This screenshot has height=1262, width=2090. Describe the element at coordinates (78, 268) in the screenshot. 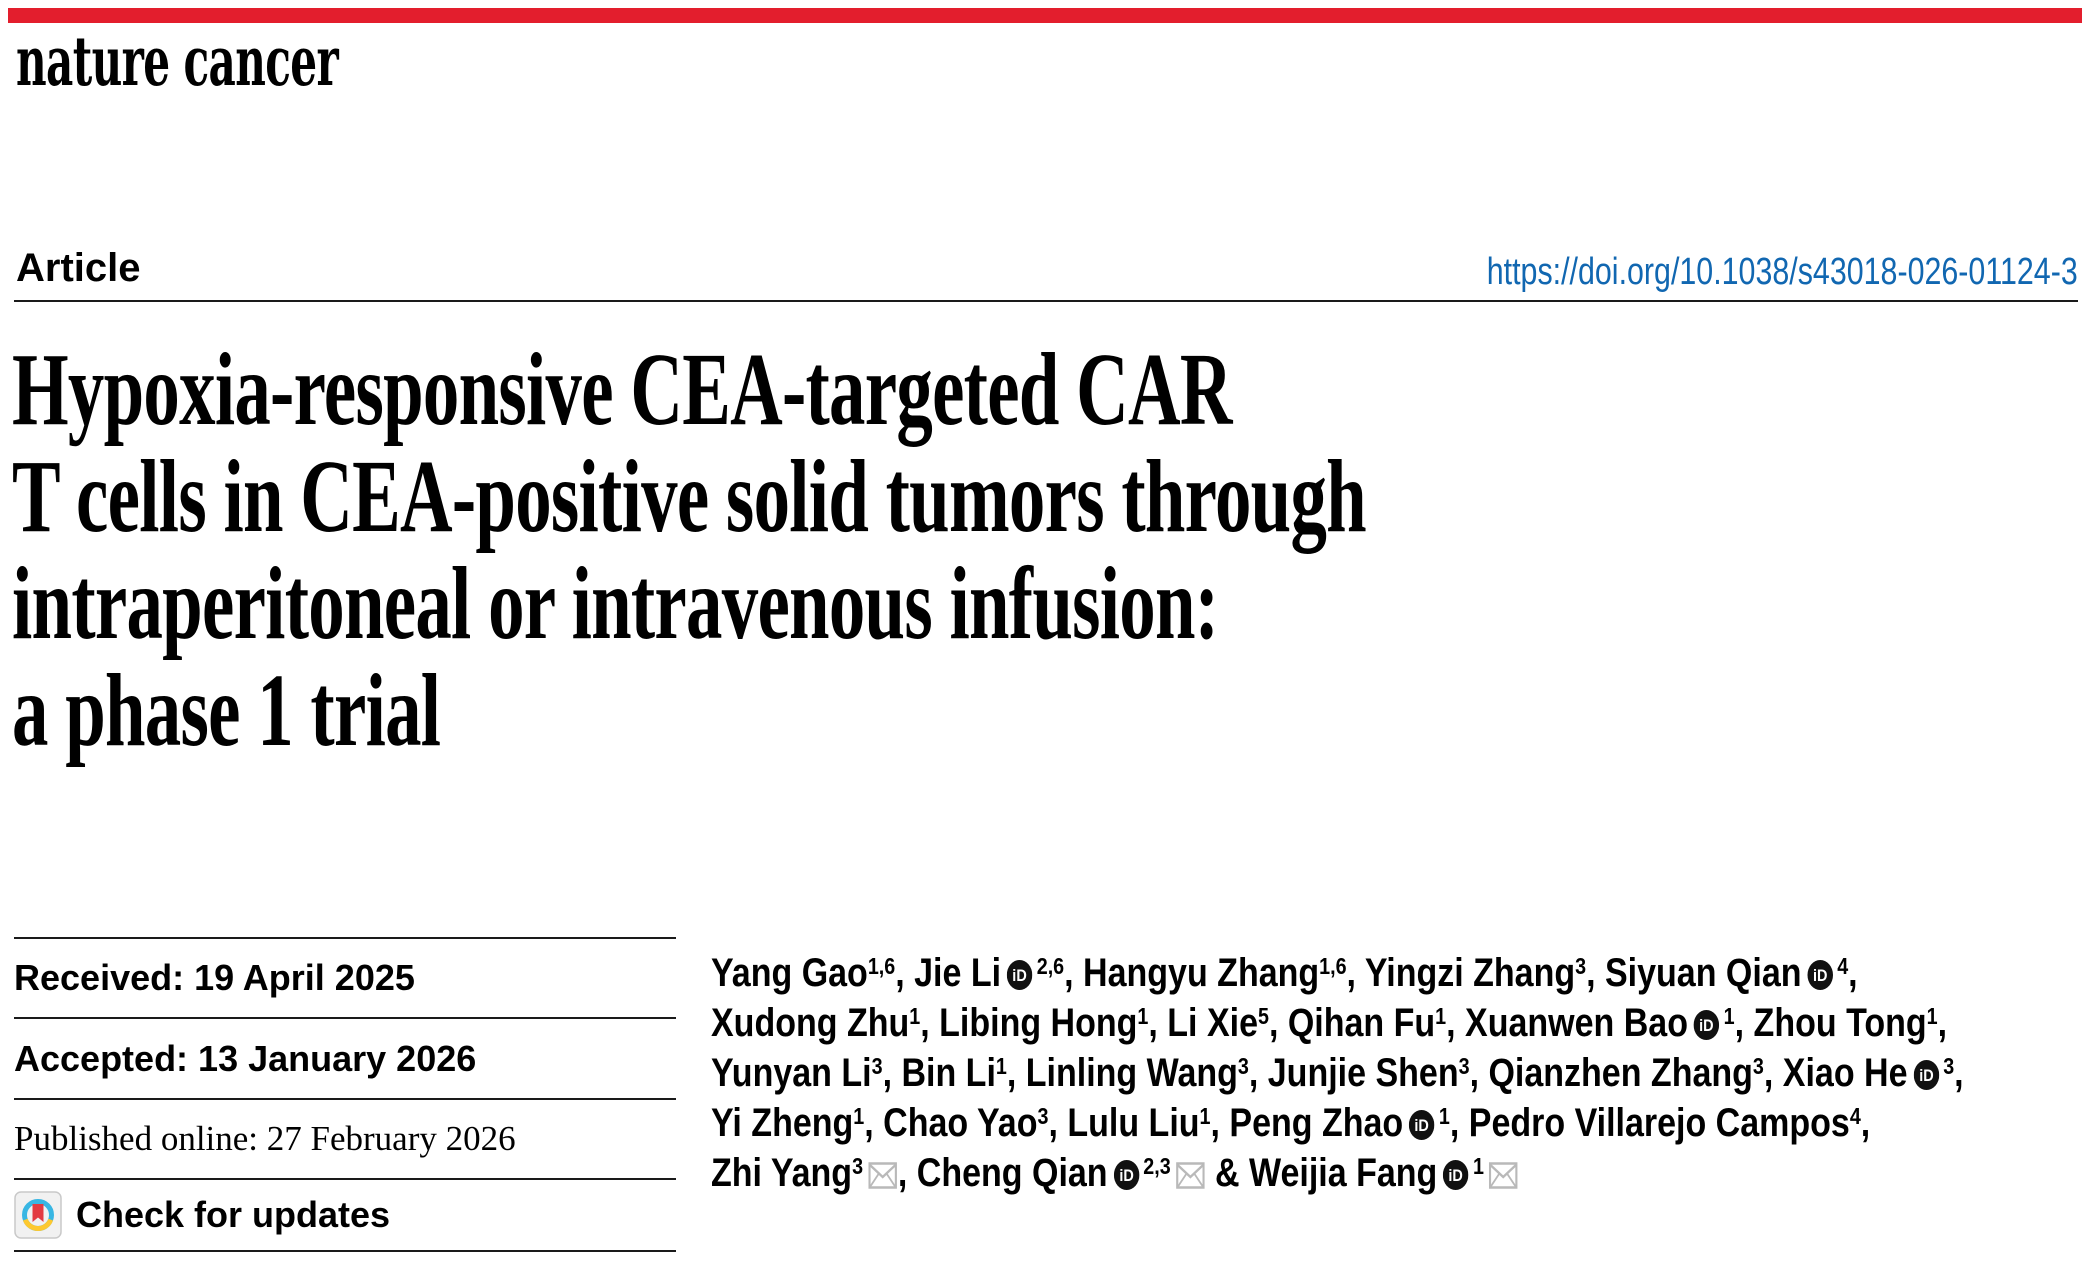

I see `article-label: Article` at that location.